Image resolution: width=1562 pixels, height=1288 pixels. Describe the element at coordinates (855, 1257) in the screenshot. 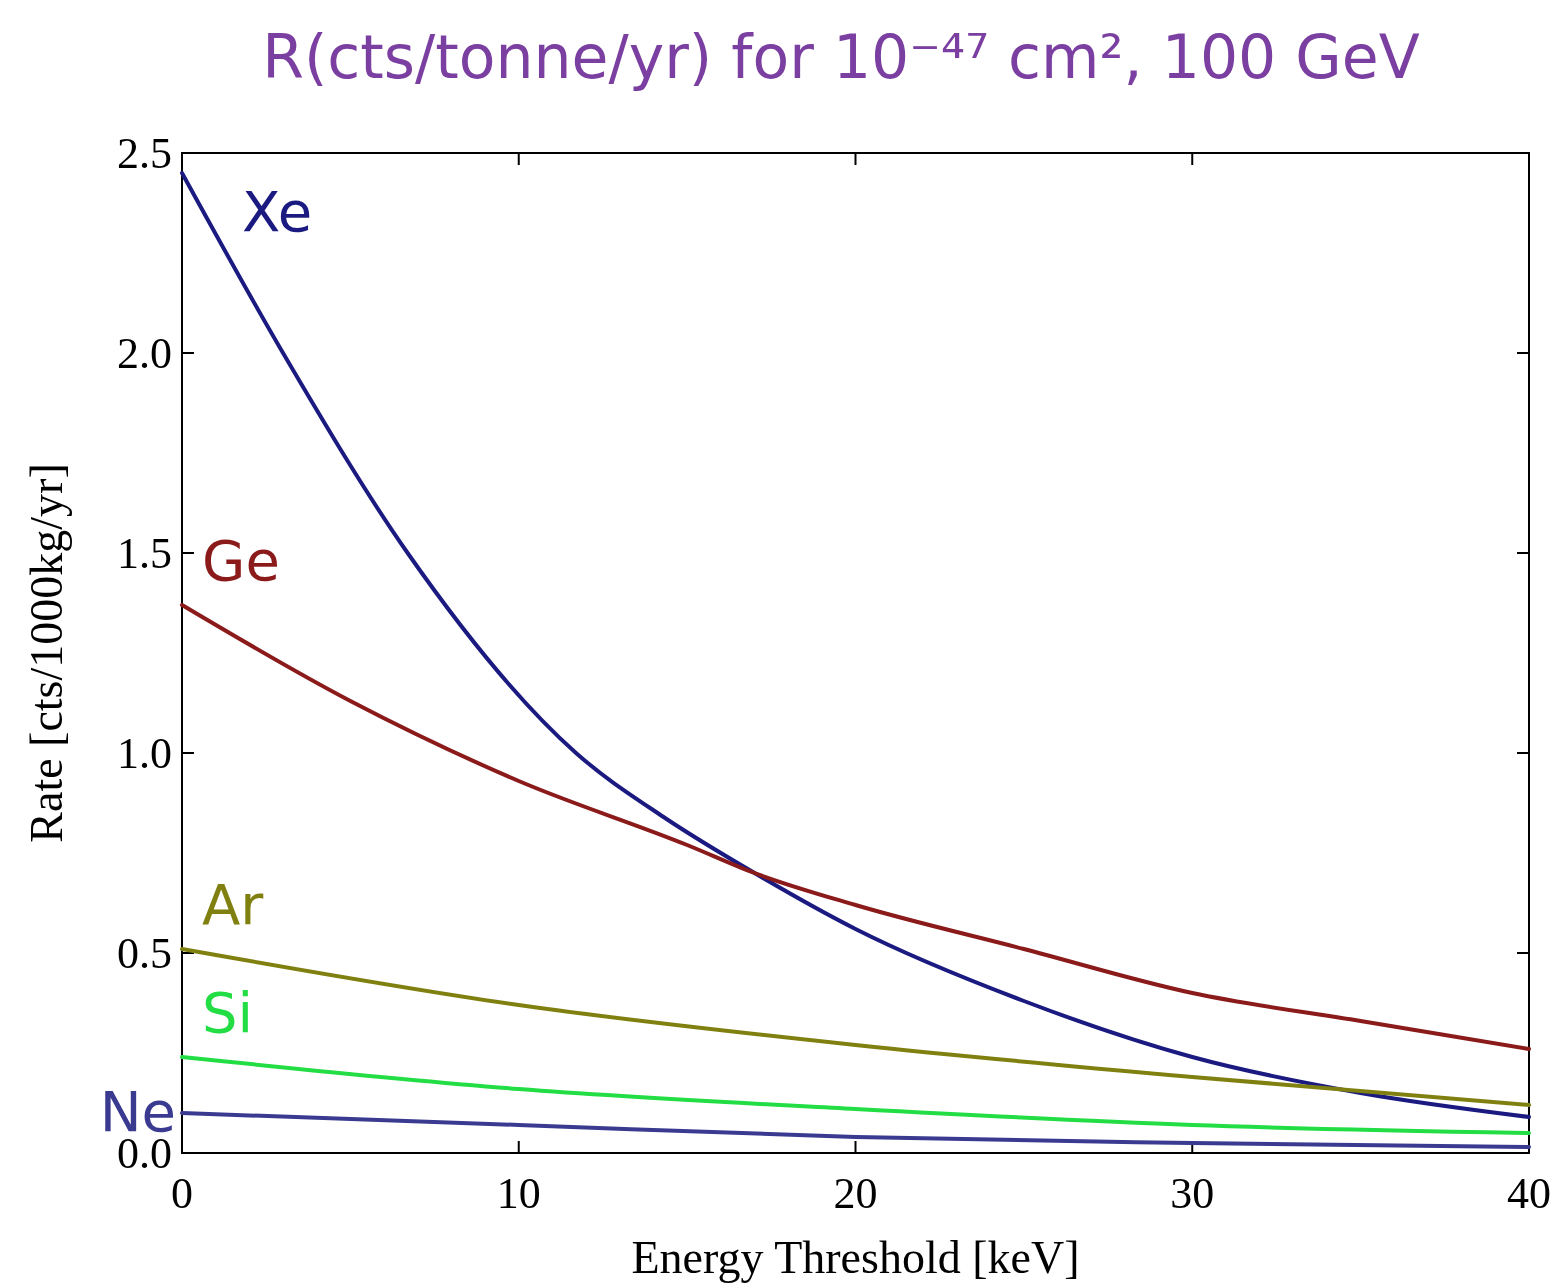

I see `x-axis-title: Energy Threshold [keV]` at that location.